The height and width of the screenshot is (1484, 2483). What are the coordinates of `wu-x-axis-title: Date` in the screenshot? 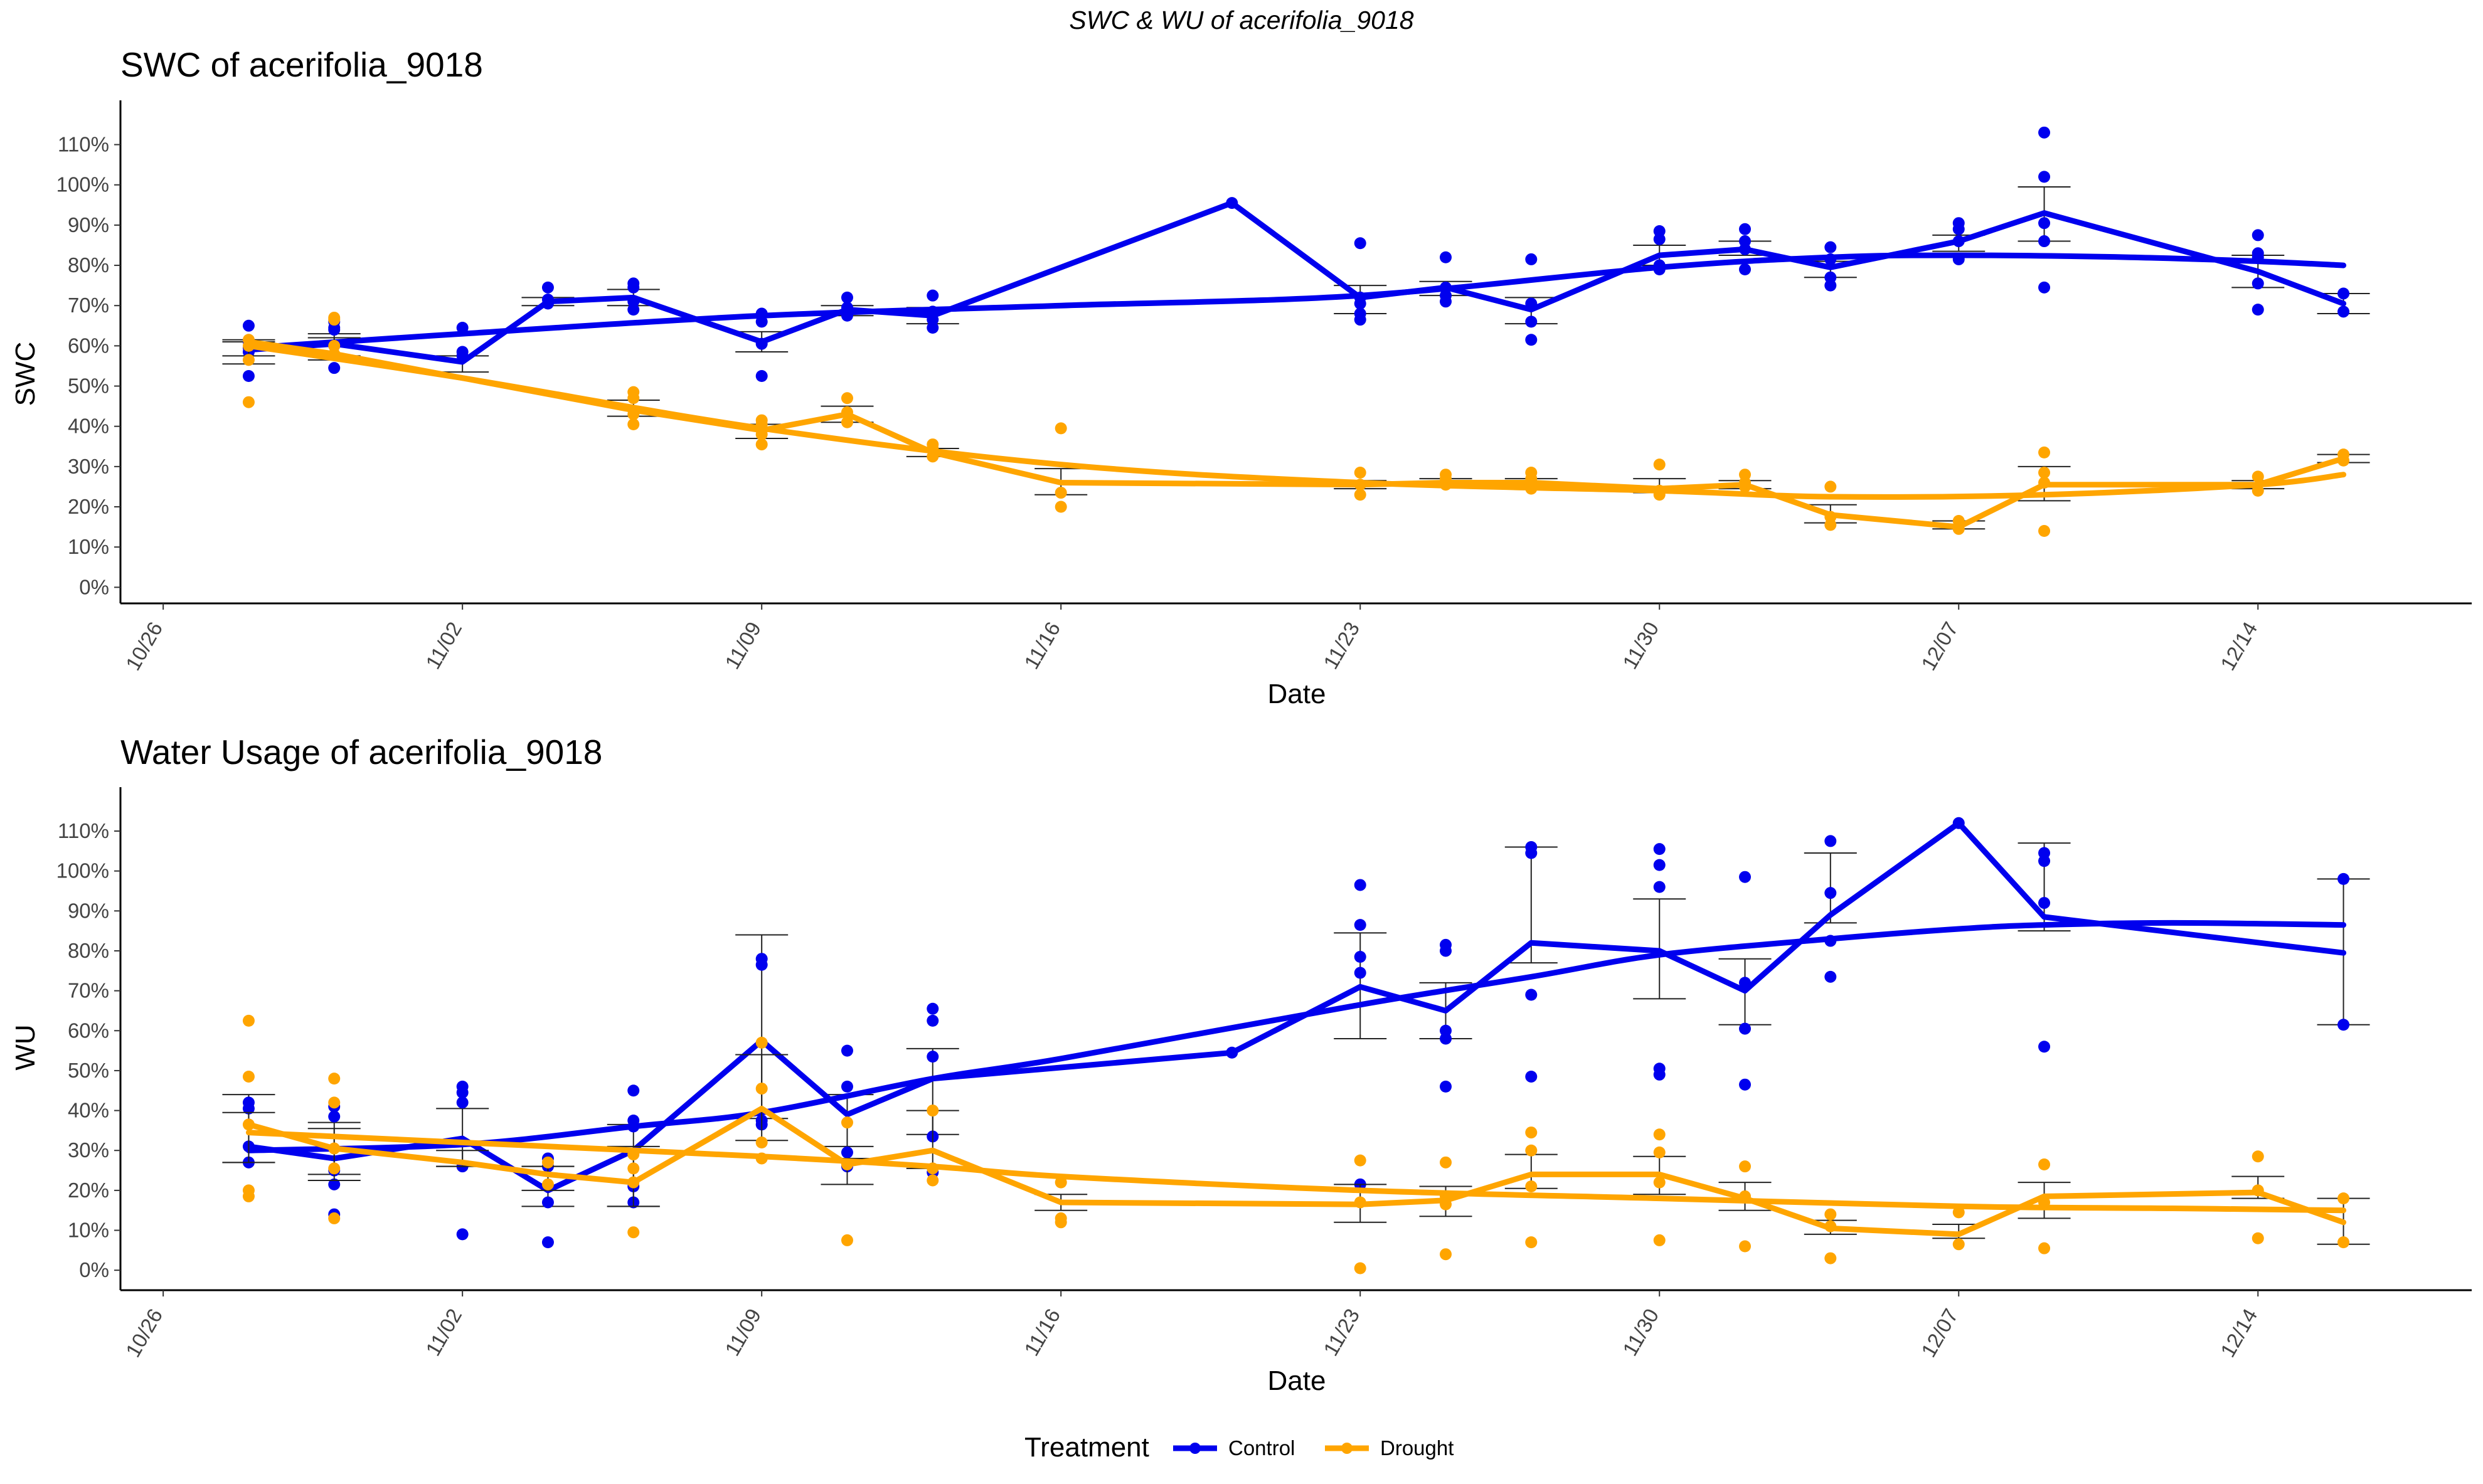 It's located at (1297, 1380).